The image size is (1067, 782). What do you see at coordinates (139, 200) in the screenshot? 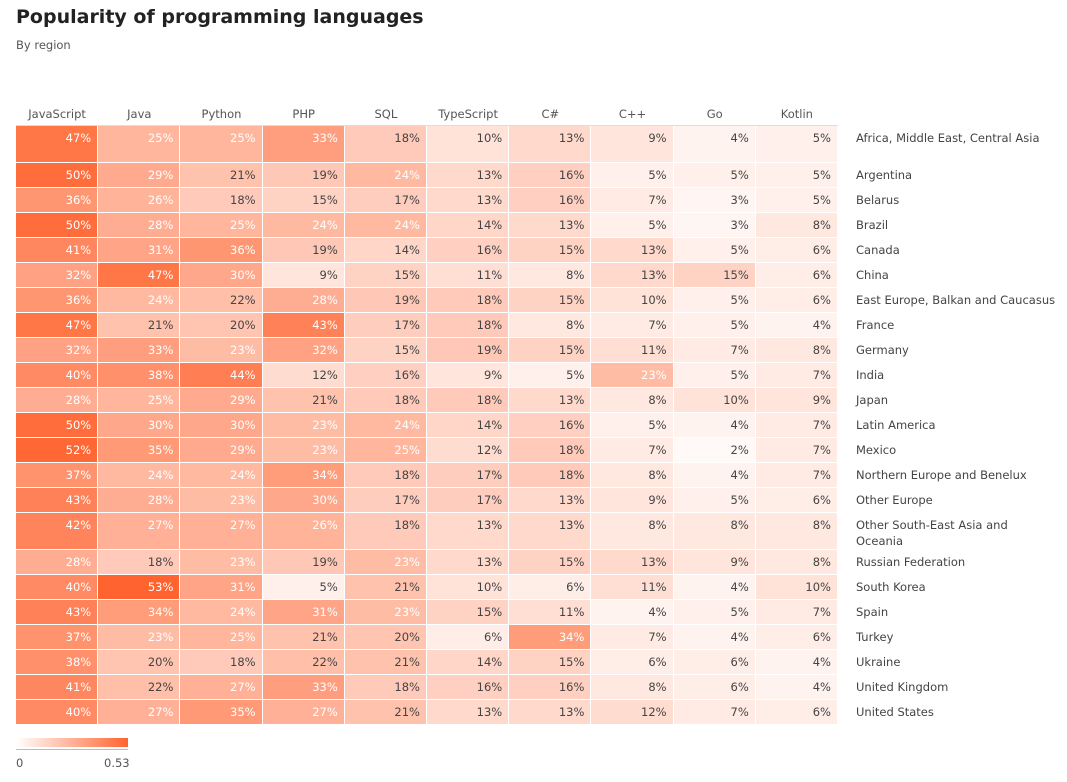
I see `heatmap-cell: 26%` at bounding box center [139, 200].